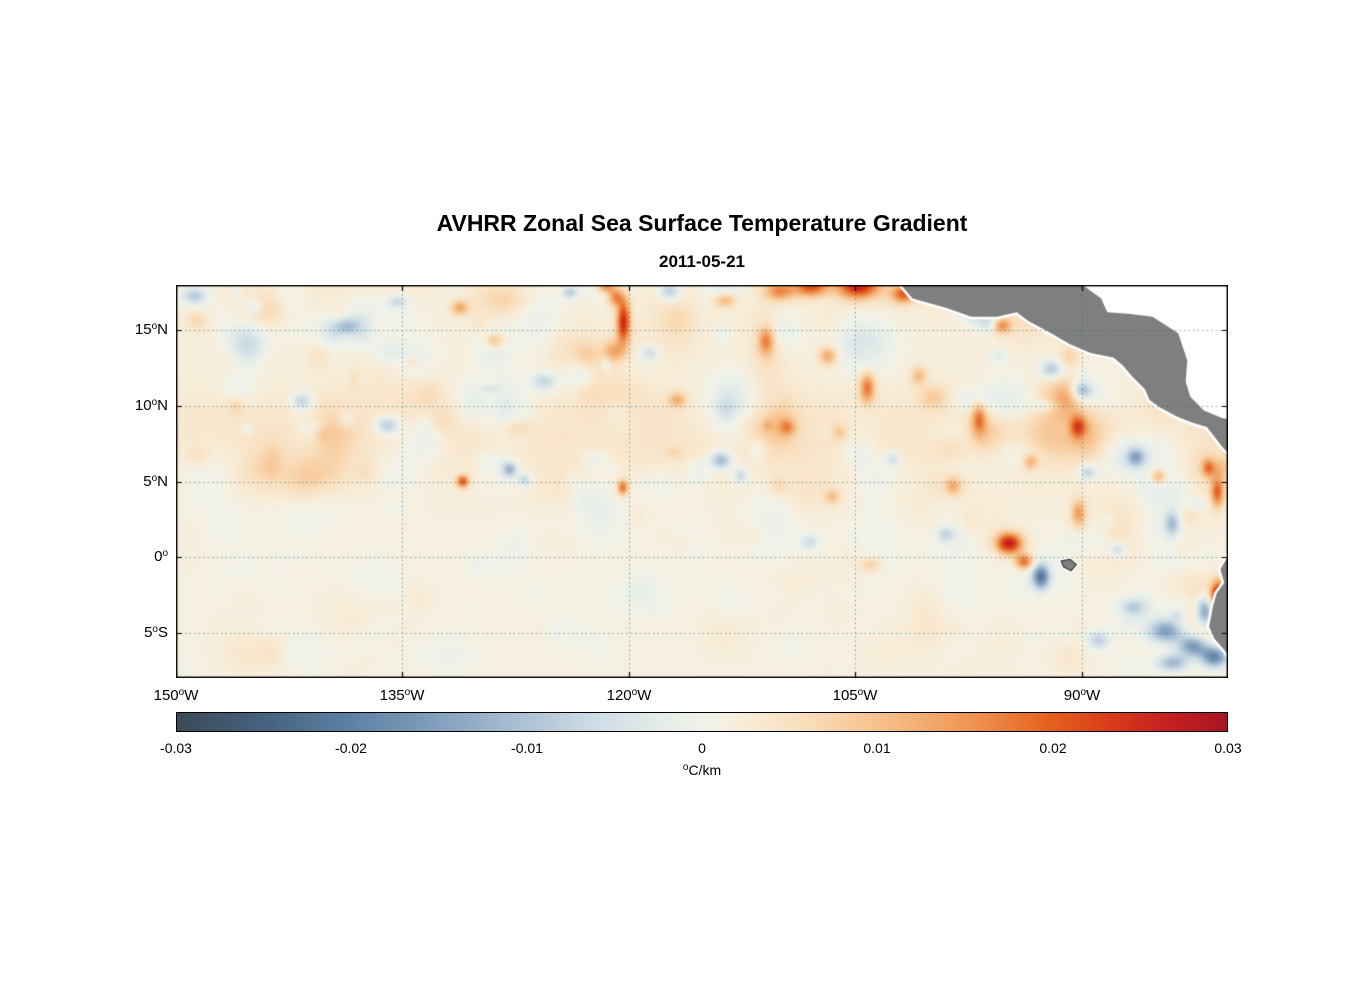 This screenshot has width=1356, height=1000. What do you see at coordinates (1072, 695) in the screenshot?
I see `tick-value: 90` at bounding box center [1072, 695].